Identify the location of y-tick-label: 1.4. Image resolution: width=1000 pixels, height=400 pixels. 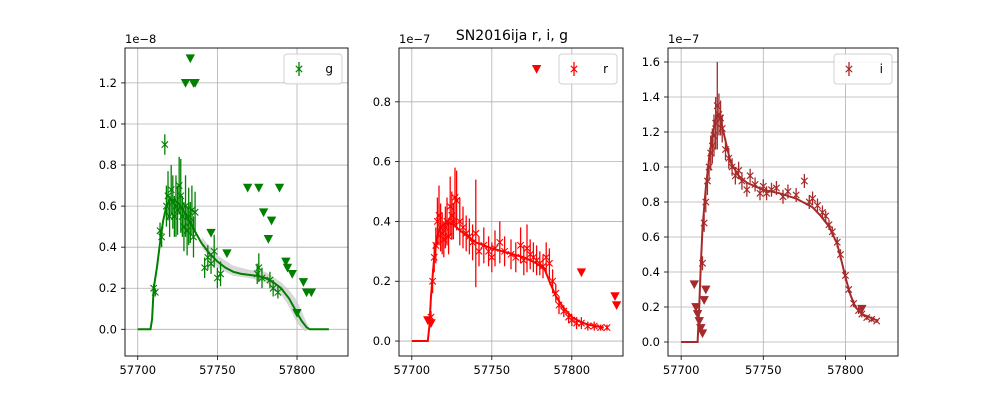
(651, 97).